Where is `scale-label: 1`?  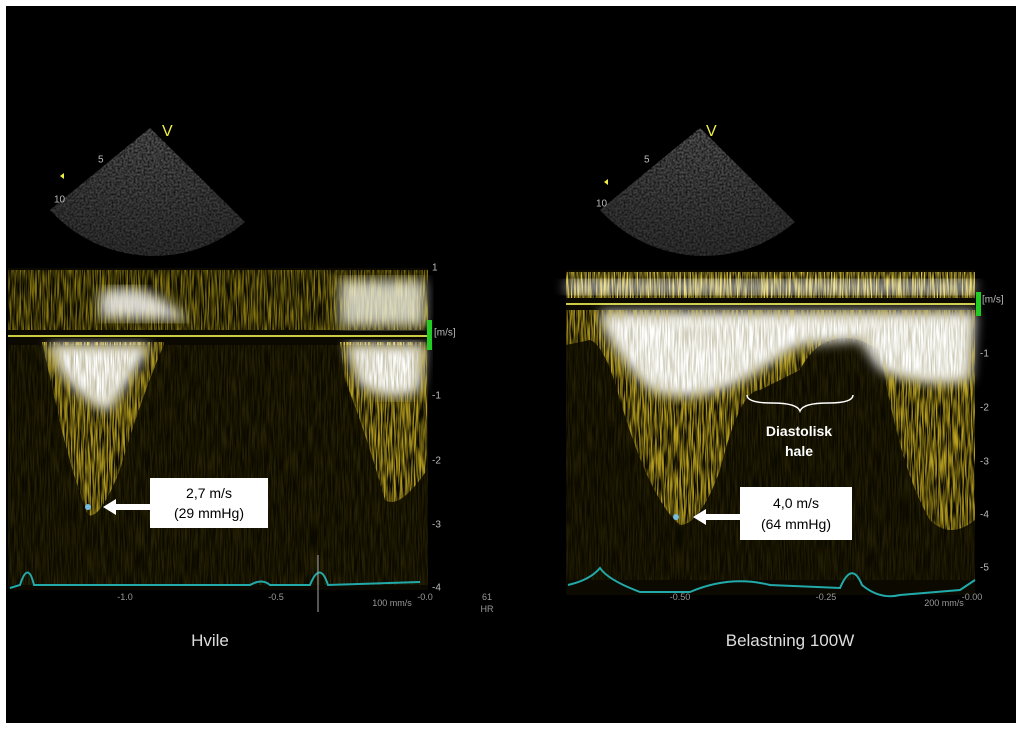
scale-label: 1 is located at coordinates (435, 268).